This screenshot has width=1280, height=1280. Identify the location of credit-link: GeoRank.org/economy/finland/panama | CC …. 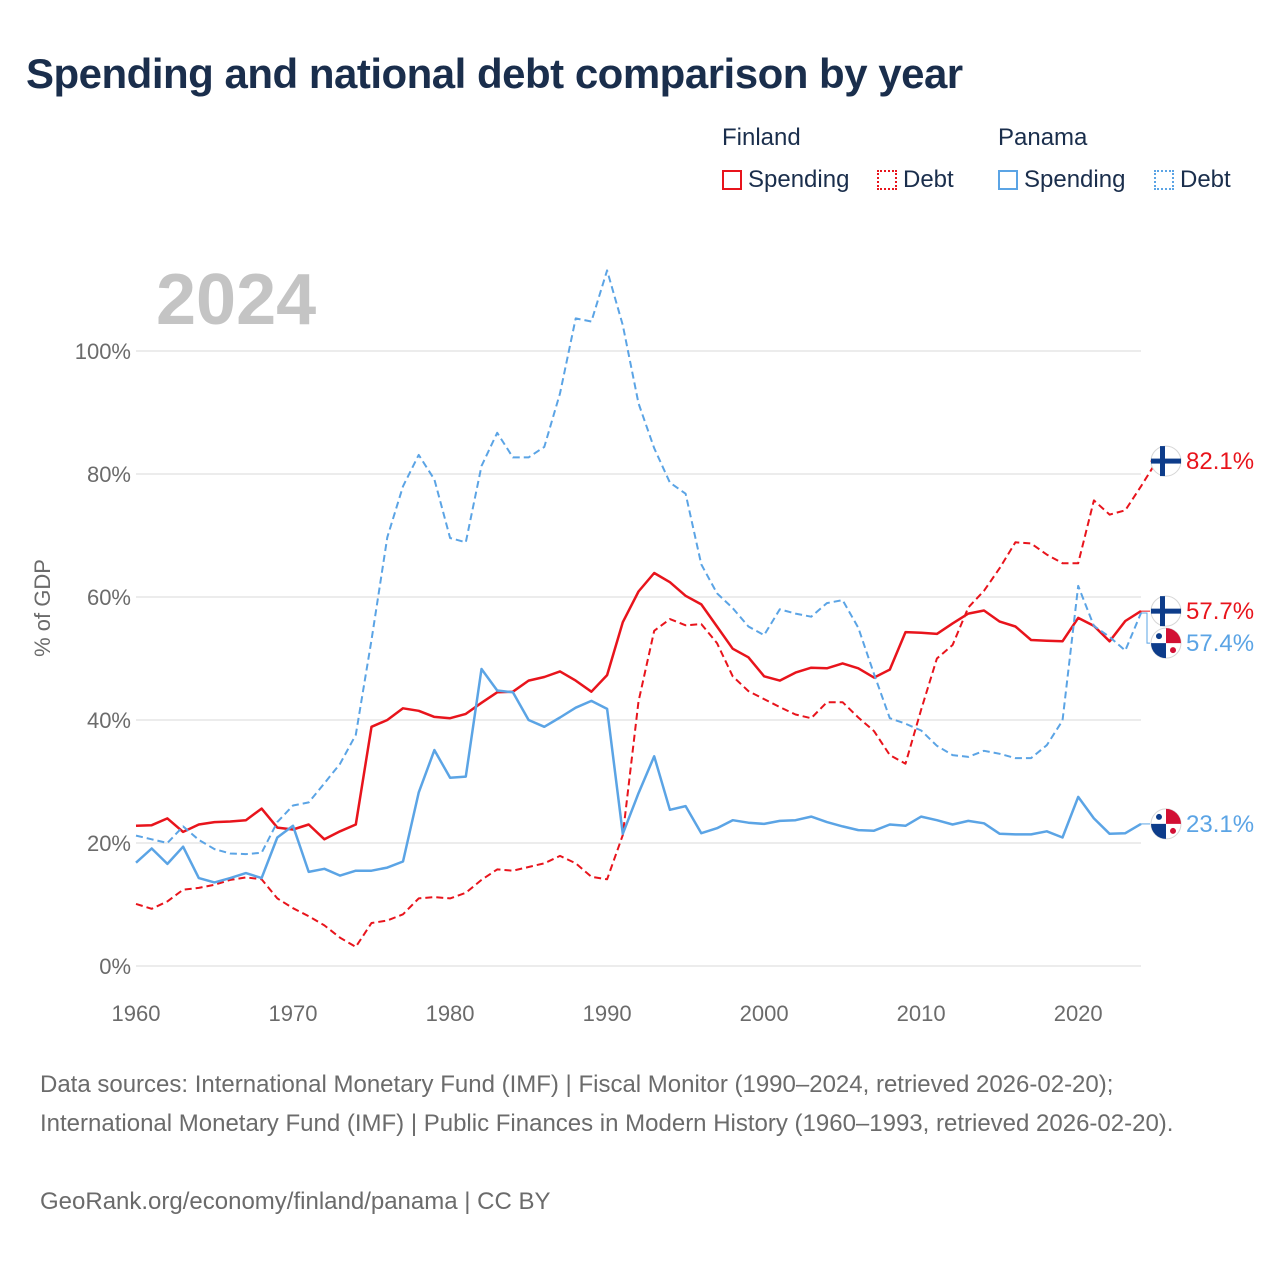
(295, 1201).